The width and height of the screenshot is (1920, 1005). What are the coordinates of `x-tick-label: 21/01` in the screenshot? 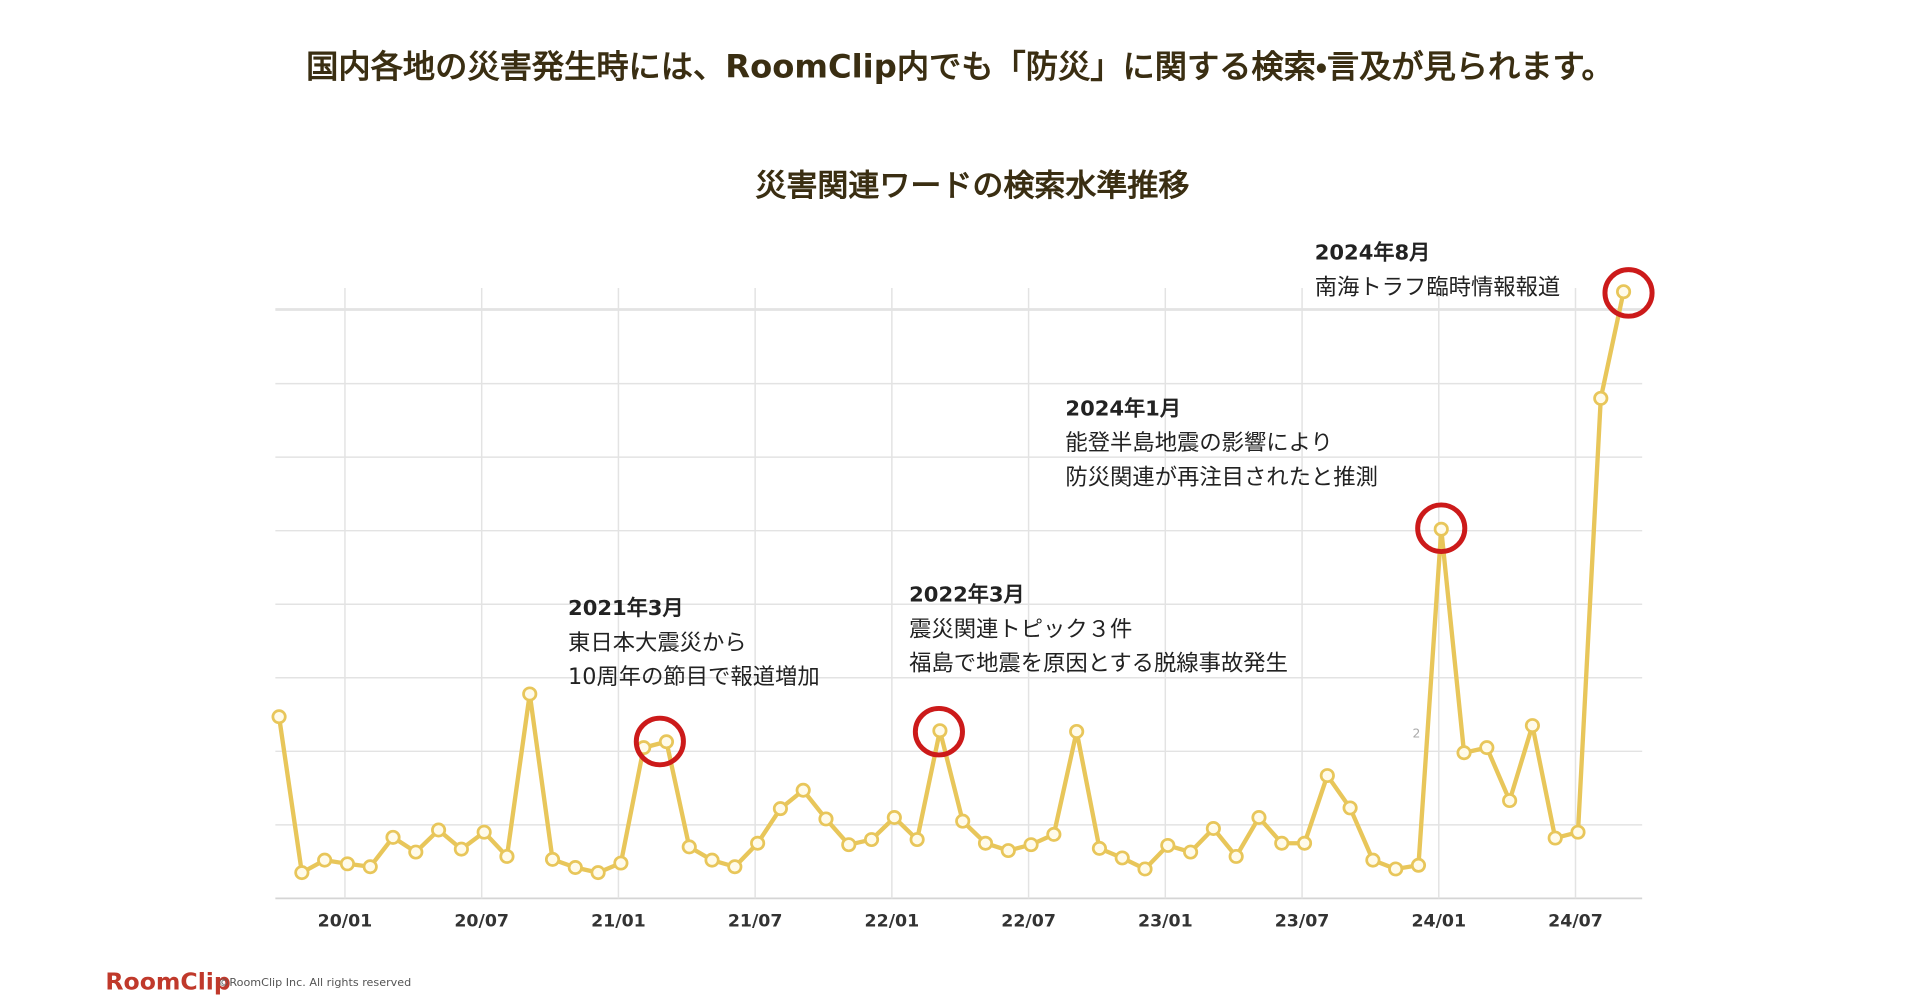 It's located at (618, 922).